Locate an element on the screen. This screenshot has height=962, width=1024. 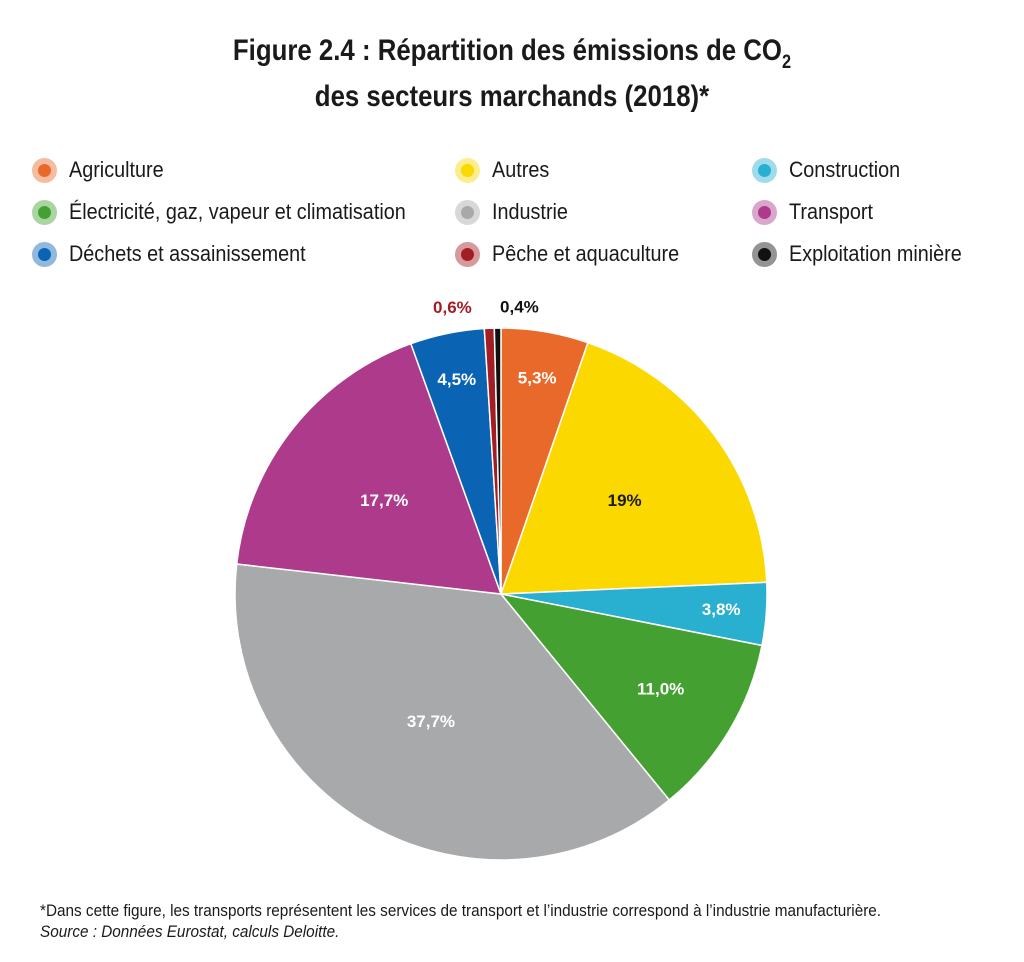
legend-item-construction: Construction is located at coordinates (832, 170).